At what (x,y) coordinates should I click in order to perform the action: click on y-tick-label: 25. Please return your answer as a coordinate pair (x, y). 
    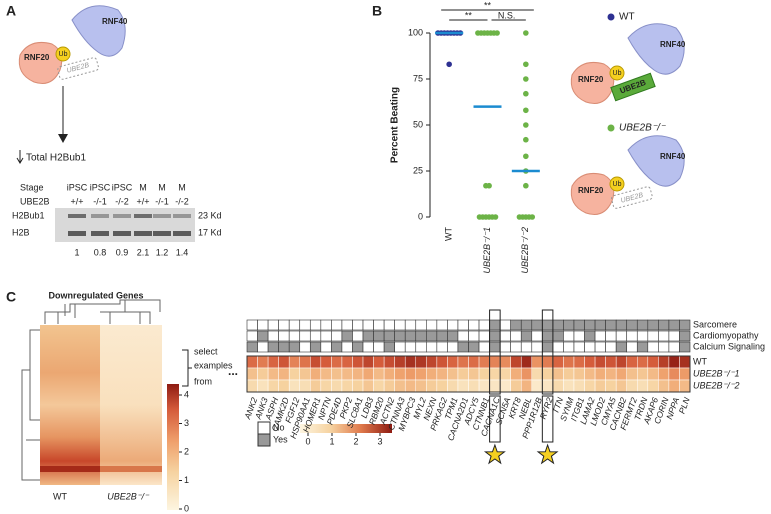
    Looking at the image, I should click on (418, 170).